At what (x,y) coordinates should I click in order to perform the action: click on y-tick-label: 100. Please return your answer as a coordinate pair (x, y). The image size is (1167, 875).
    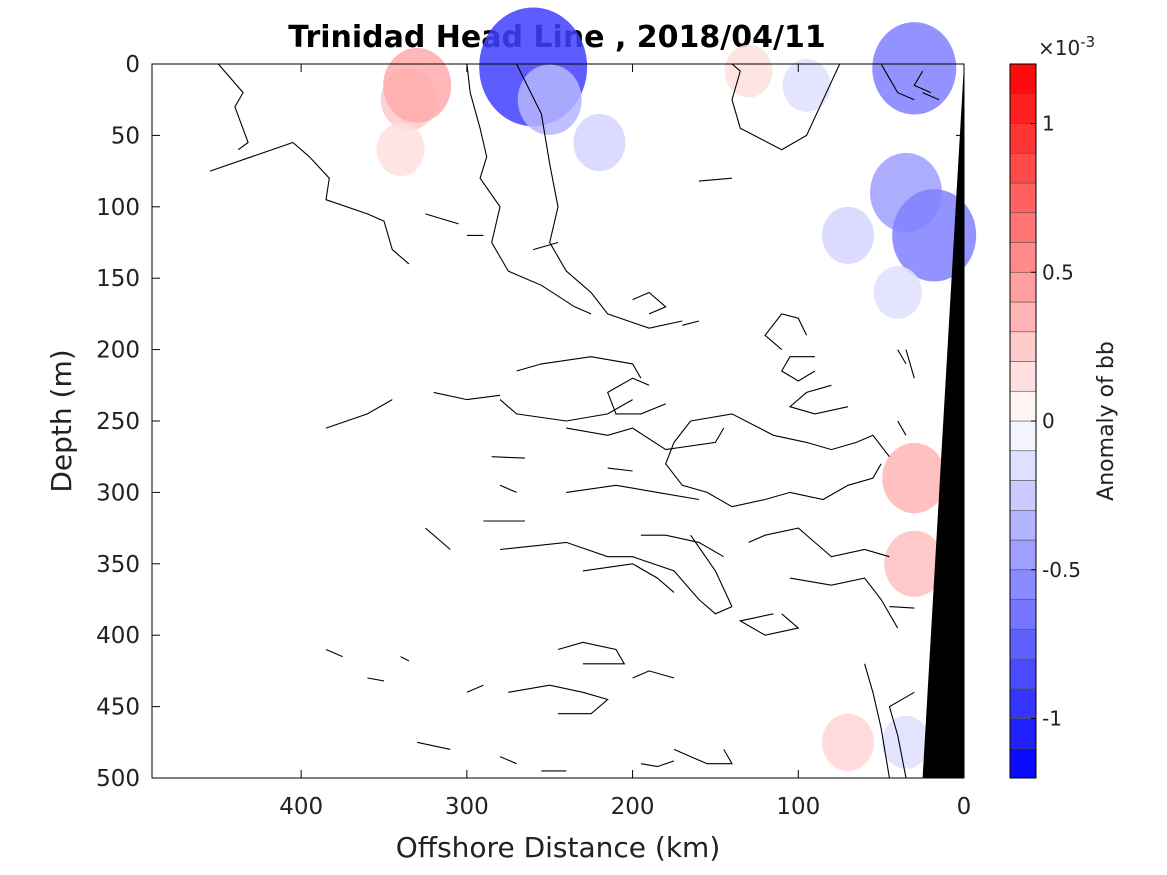
    Looking at the image, I should click on (118, 208).